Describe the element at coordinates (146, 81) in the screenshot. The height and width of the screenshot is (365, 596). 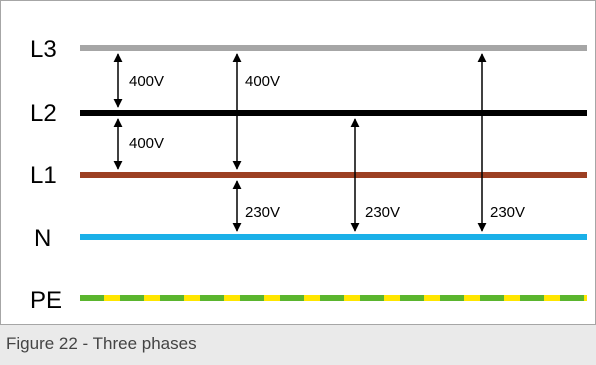
I see `voltage-l3-l2: 400V` at that location.